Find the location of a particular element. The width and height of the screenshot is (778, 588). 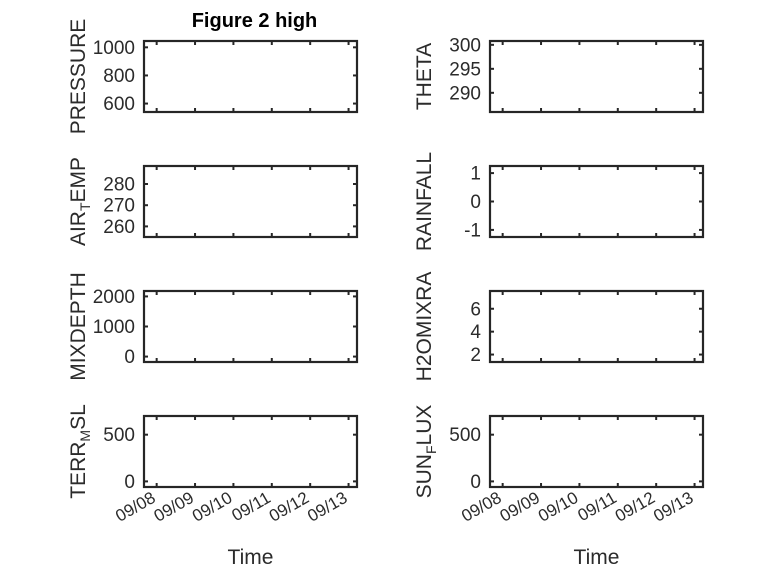

plot-box-mixdepth is located at coordinates (250, 326).